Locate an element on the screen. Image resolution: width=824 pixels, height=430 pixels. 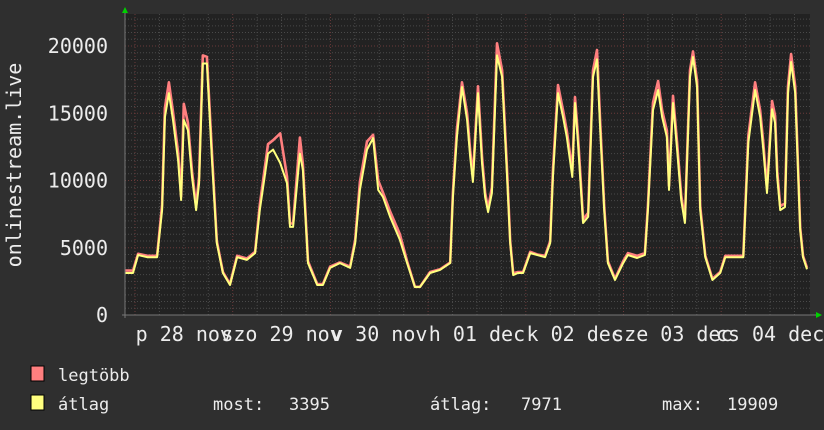
x-tick-label: szo 29 nov is located at coordinates (281, 334).